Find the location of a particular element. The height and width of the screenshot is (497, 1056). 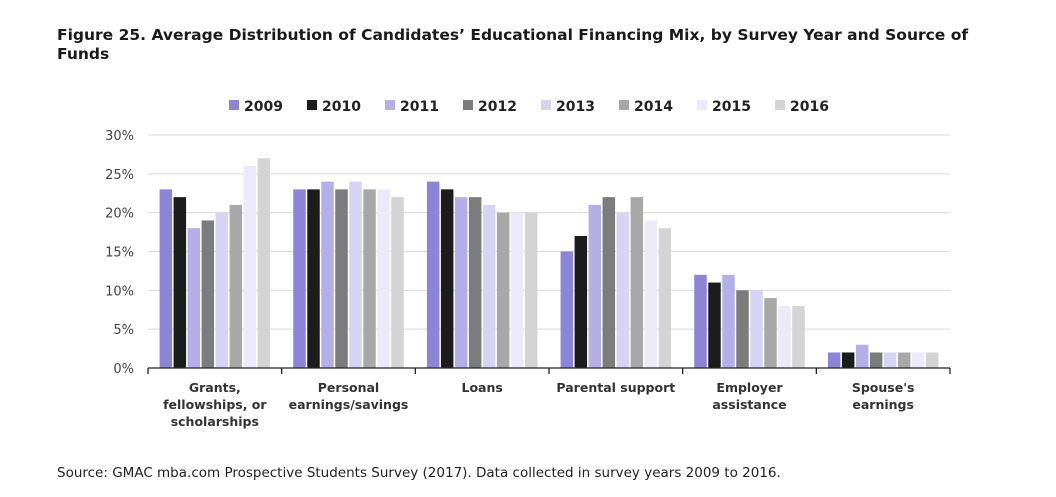

legend-label-2014: 2014 is located at coordinates (653, 107).